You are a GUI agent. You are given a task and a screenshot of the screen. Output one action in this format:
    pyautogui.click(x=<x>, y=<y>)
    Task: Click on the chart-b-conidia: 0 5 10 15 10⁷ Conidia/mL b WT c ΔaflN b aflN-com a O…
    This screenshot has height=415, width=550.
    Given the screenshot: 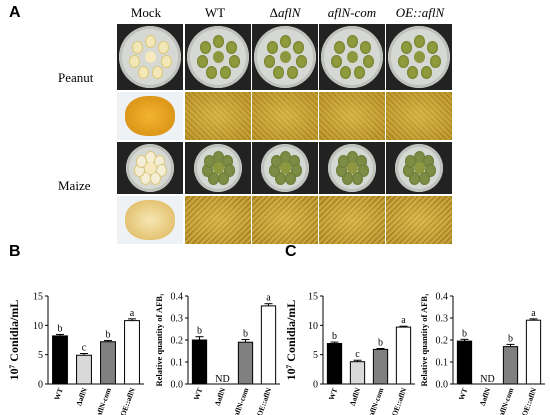 What is the action you would take?
    pyautogui.click(x=75, y=353)
    